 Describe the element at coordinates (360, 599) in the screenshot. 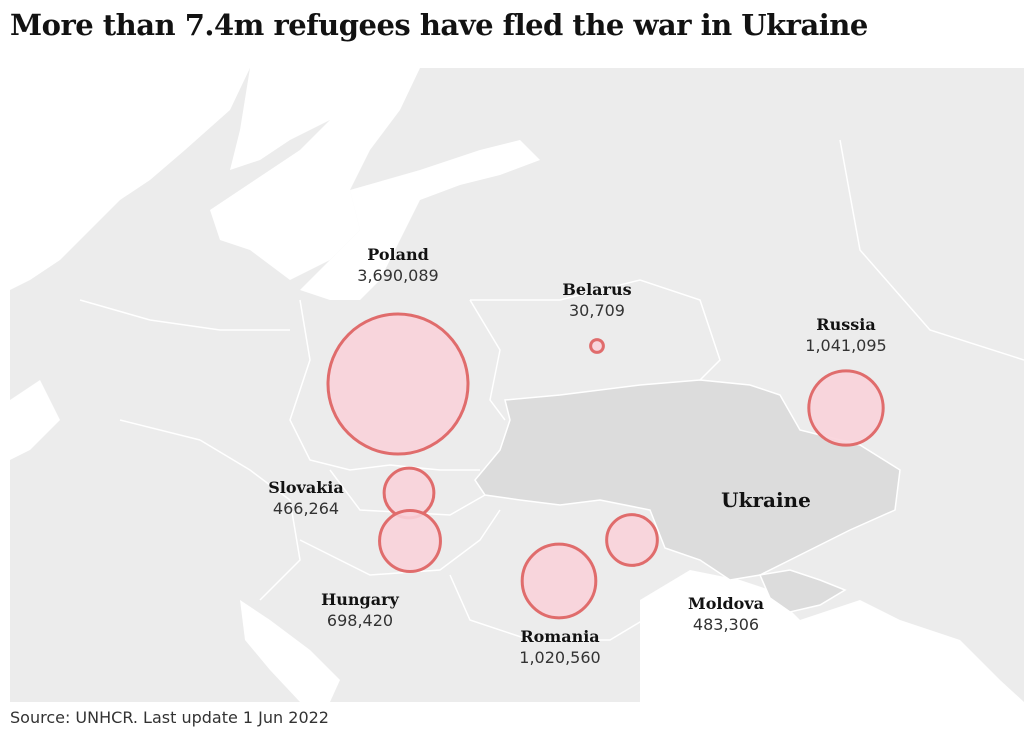

I see `country-name: Hungary` at that location.